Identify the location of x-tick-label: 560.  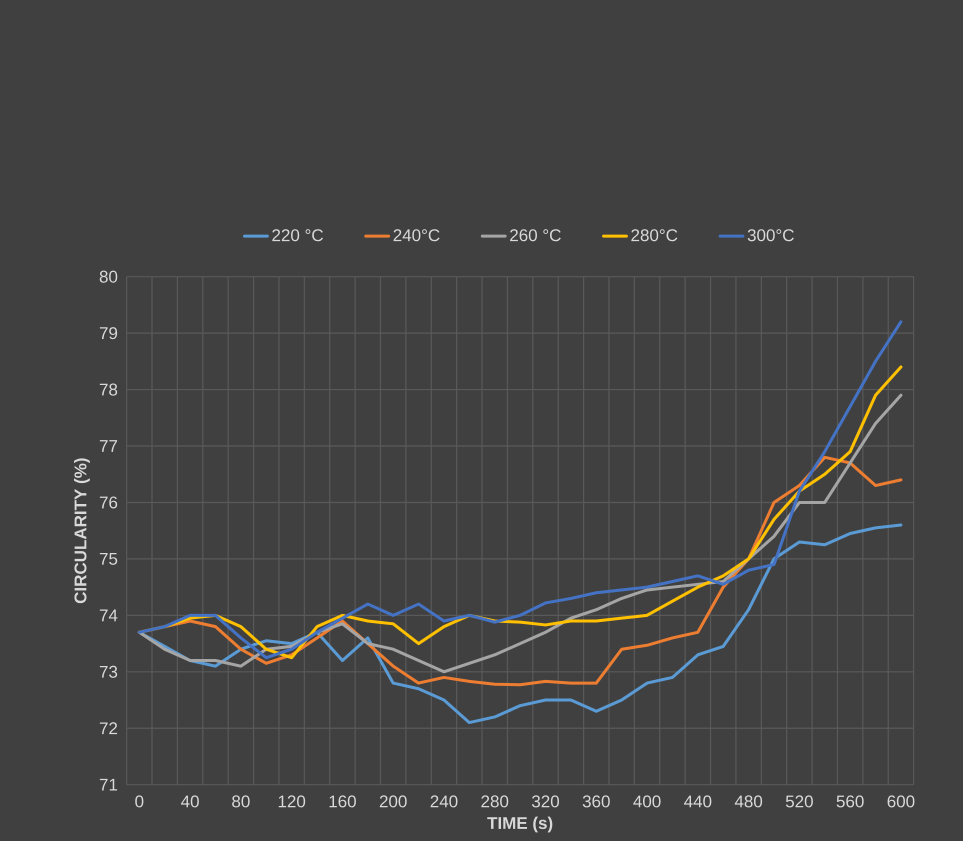
(850, 801).